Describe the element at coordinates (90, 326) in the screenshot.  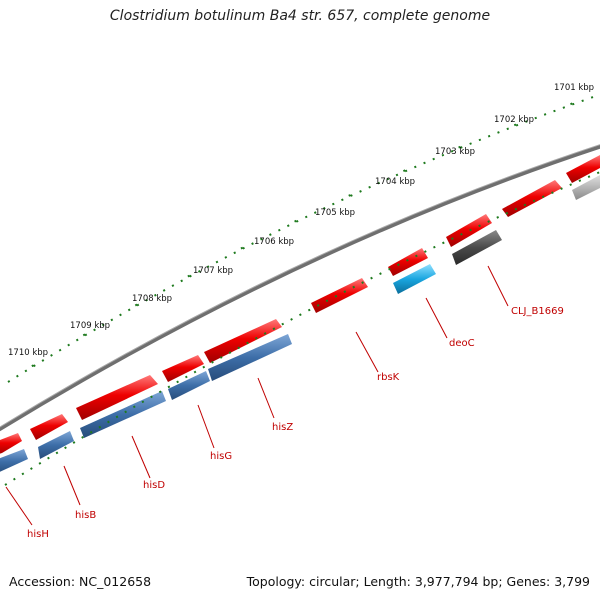
I see `tick-label-1709: 1709 kbp` at that location.